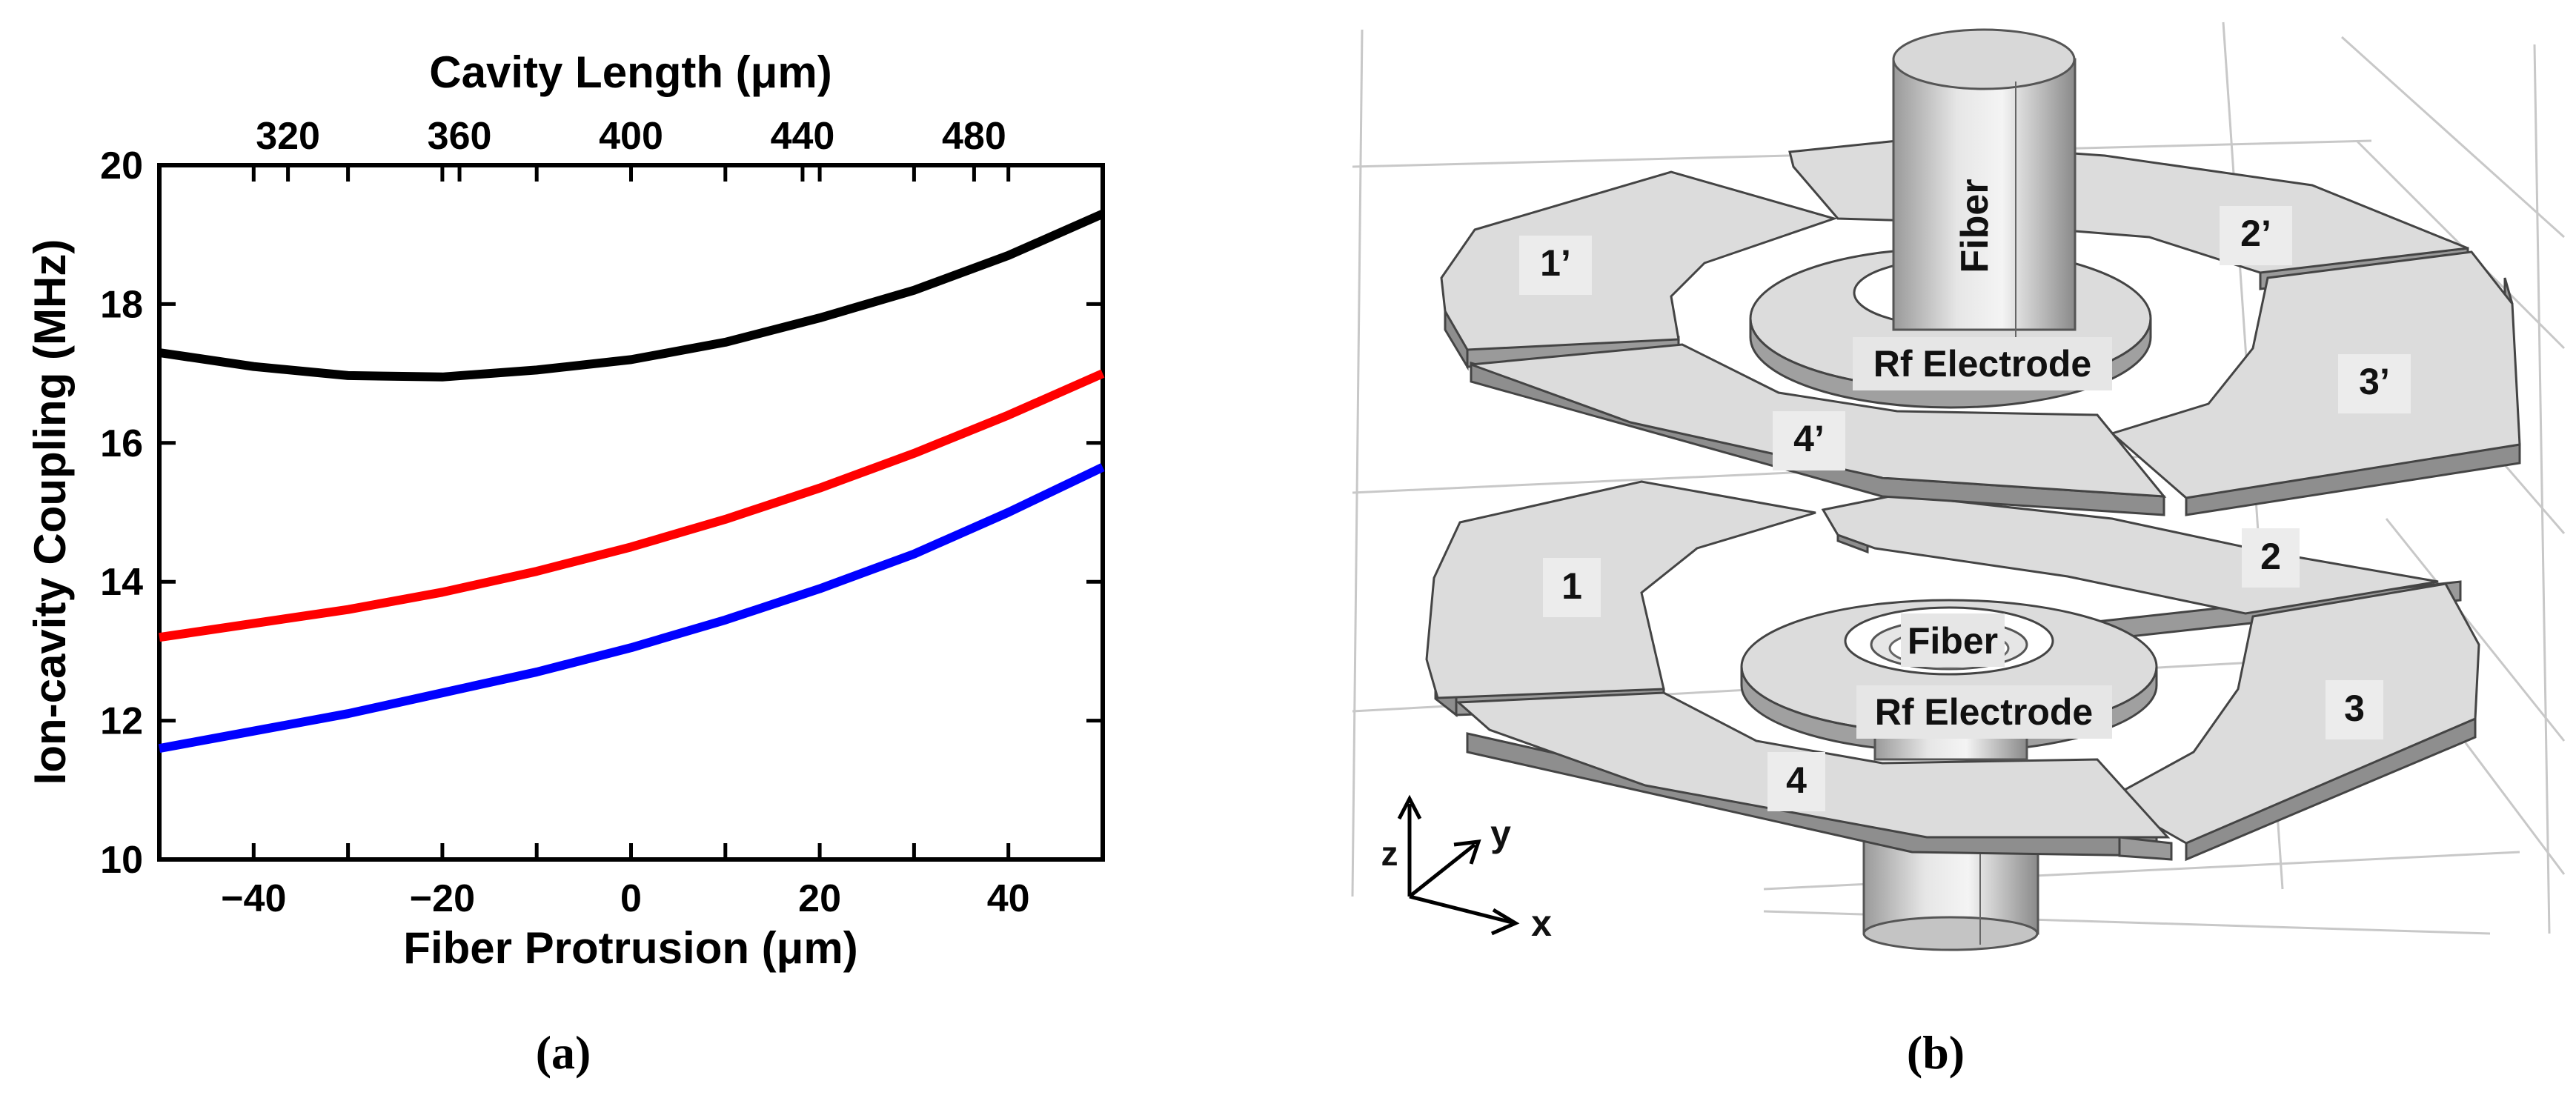 This screenshot has width=2576, height=1101. I want to click on axes-indicator, so click(1458, 865).